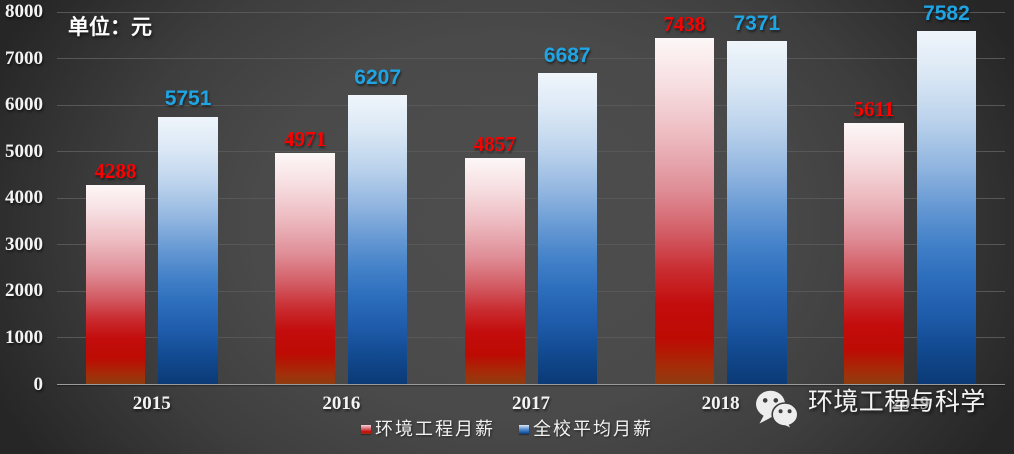 Image resolution: width=1014 pixels, height=454 pixels. What do you see at coordinates (910, 403) in the screenshot?
I see `x-axis-label-2019: 2019` at bounding box center [910, 403].